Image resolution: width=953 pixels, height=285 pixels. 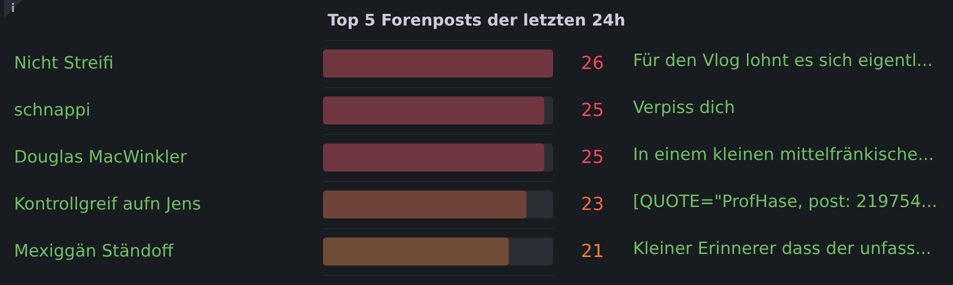 I want to click on y-tick-label: schnappi, so click(x=52, y=110).